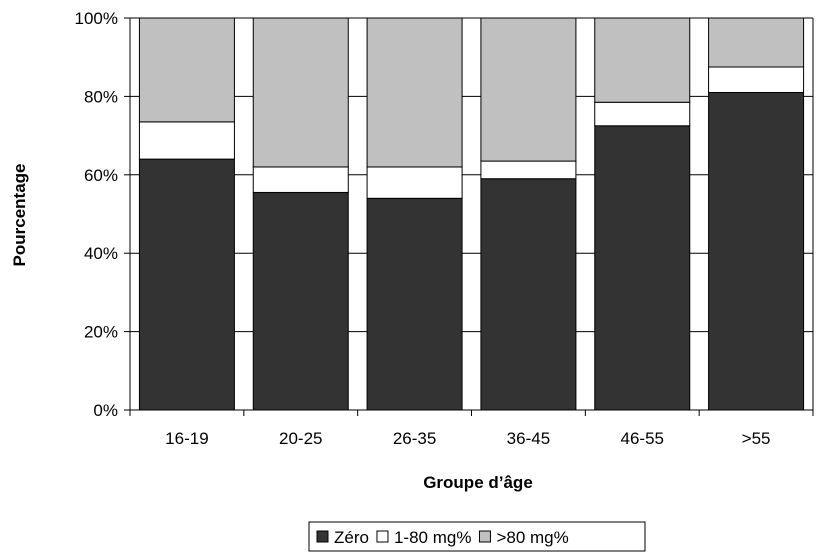  Describe the element at coordinates (300, 438) in the screenshot. I see `x-tick-label: 20-25` at that location.